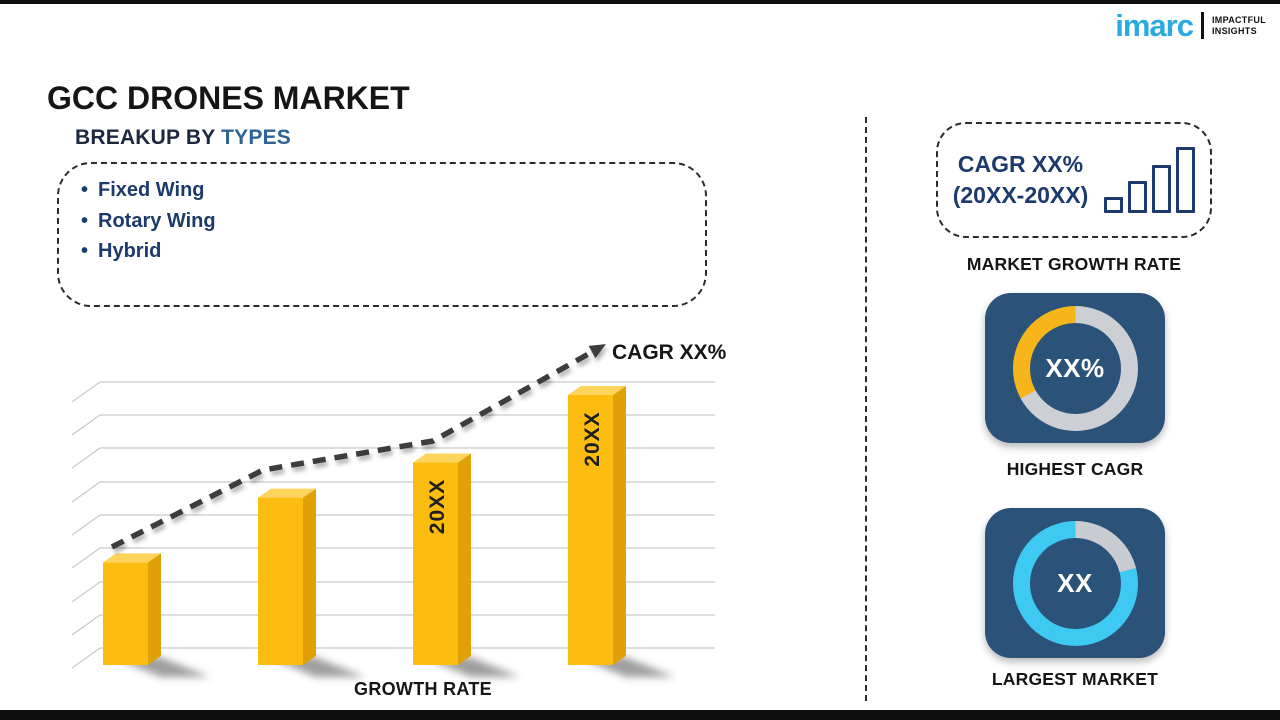 Image resolution: width=1280 pixels, height=720 pixels. Describe the element at coordinates (1234, 30) in the screenshot. I see `logo-tagline-line2: INSIGHTS` at that location.